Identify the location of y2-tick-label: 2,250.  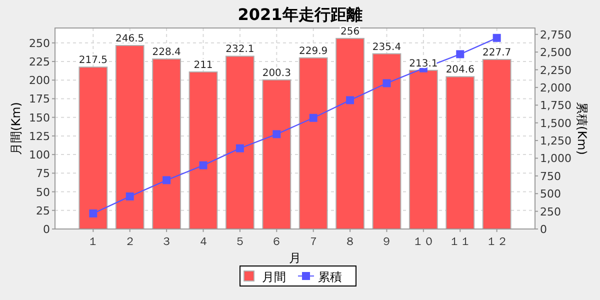
(556, 70).